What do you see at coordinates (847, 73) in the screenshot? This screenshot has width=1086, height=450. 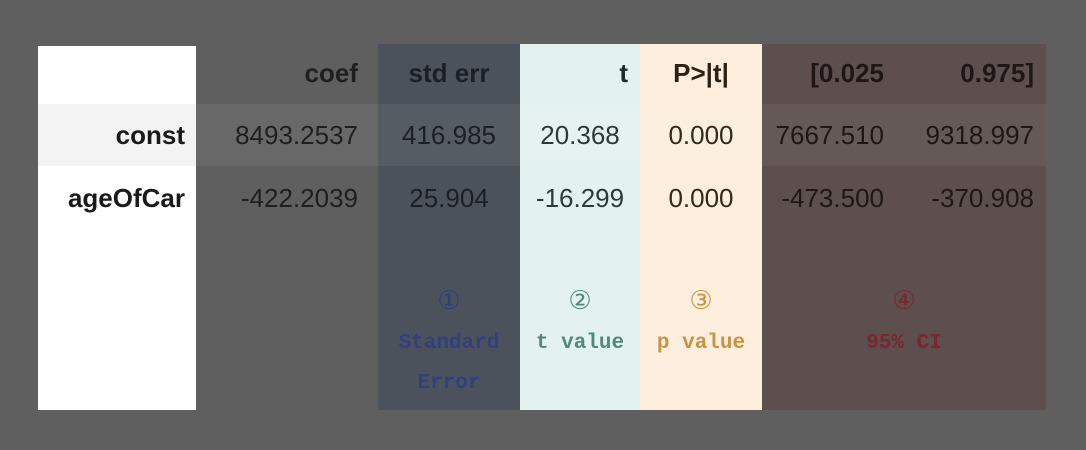 I see `header-ci-lower: [0.025` at bounding box center [847, 73].